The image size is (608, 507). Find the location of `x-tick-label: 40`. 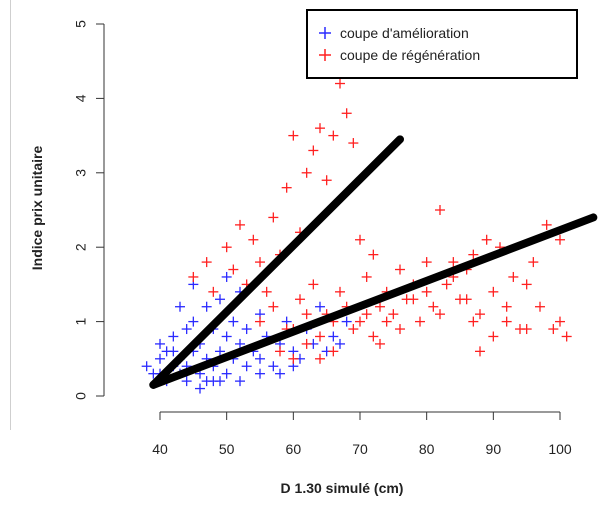

x-tick-label: 40 is located at coordinates (160, 449).